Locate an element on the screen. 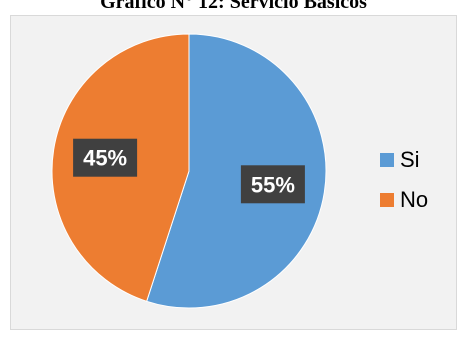  legend: Si No is located at coordinates (404, 180).